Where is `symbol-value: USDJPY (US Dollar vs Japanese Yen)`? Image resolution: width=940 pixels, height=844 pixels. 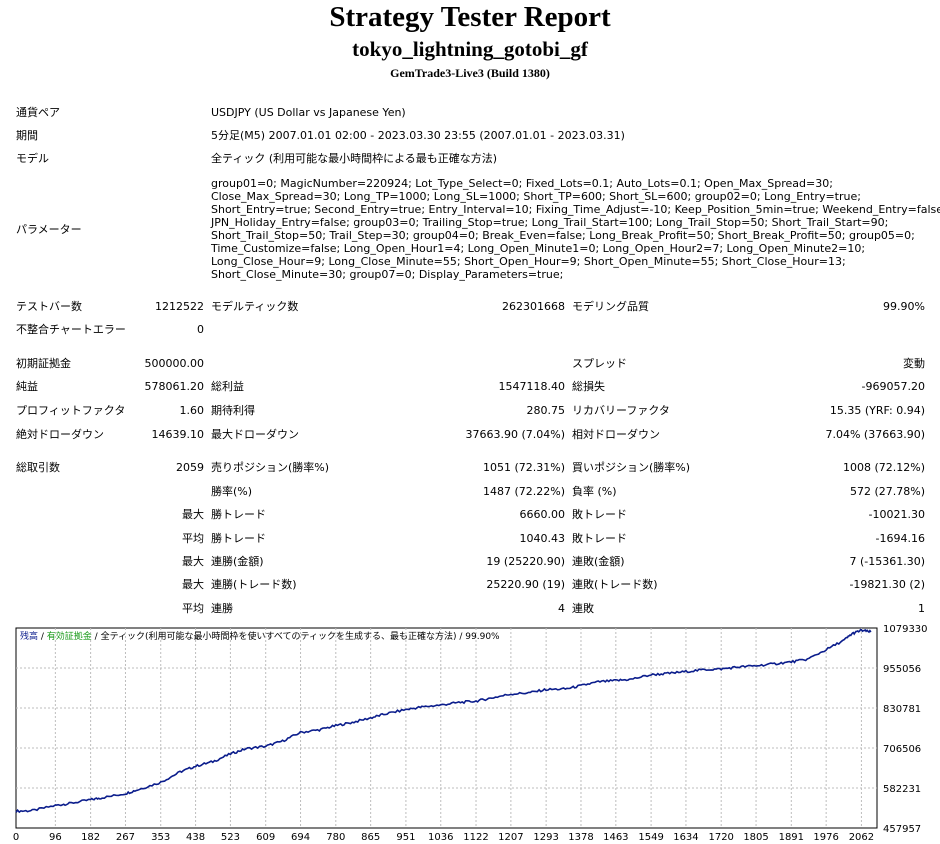 symbol-value: USDJPY (US Dollar vs Japanese Yen) is located at coordinates (308, 112).